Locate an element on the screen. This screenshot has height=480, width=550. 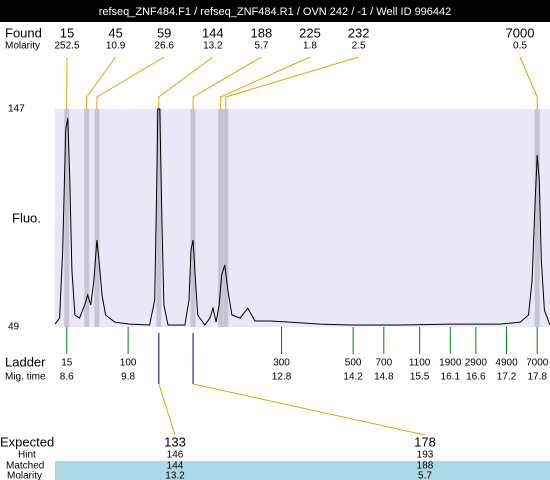
expected-size: 178 is located at coordinates (425, 441).